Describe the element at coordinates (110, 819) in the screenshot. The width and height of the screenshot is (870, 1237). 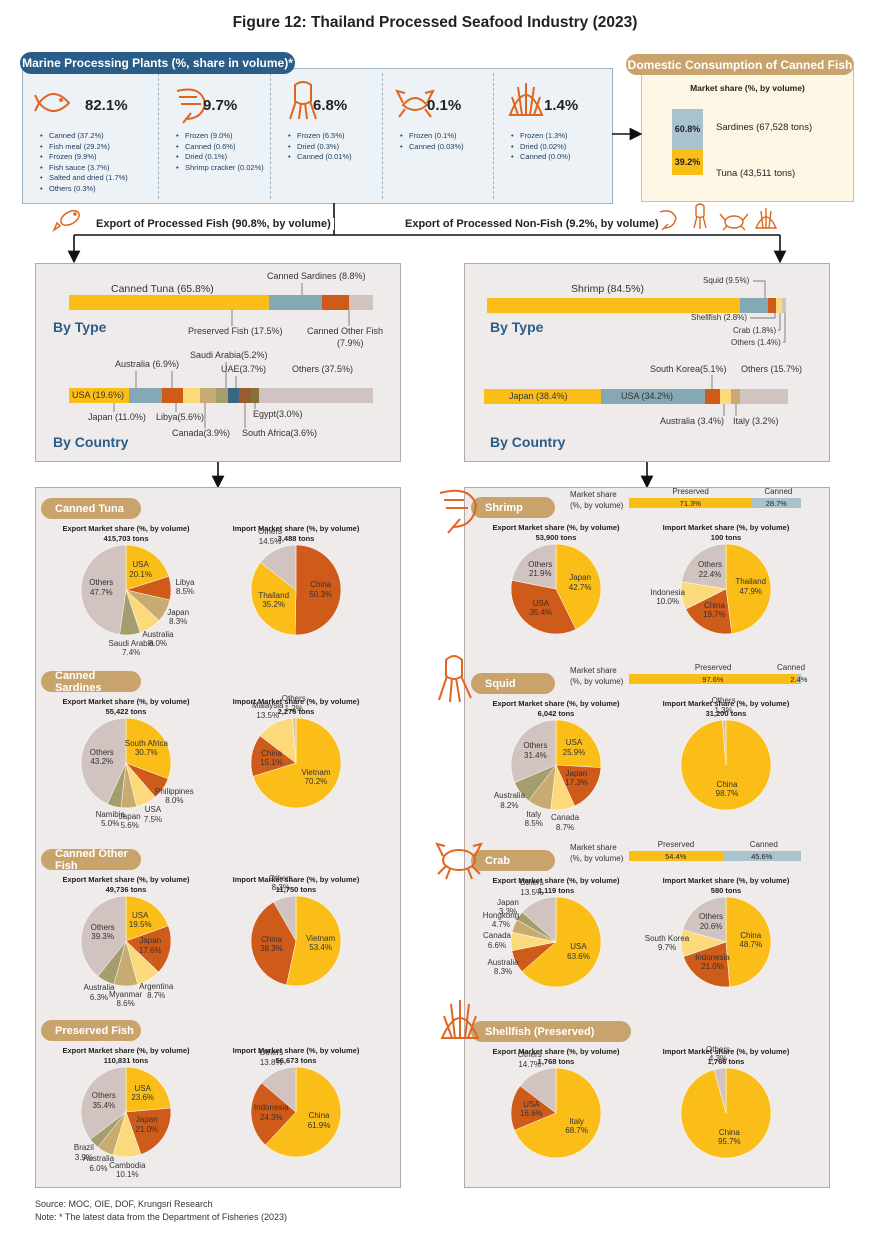
I see `pie-label: Namibia 5.0%` at that location.